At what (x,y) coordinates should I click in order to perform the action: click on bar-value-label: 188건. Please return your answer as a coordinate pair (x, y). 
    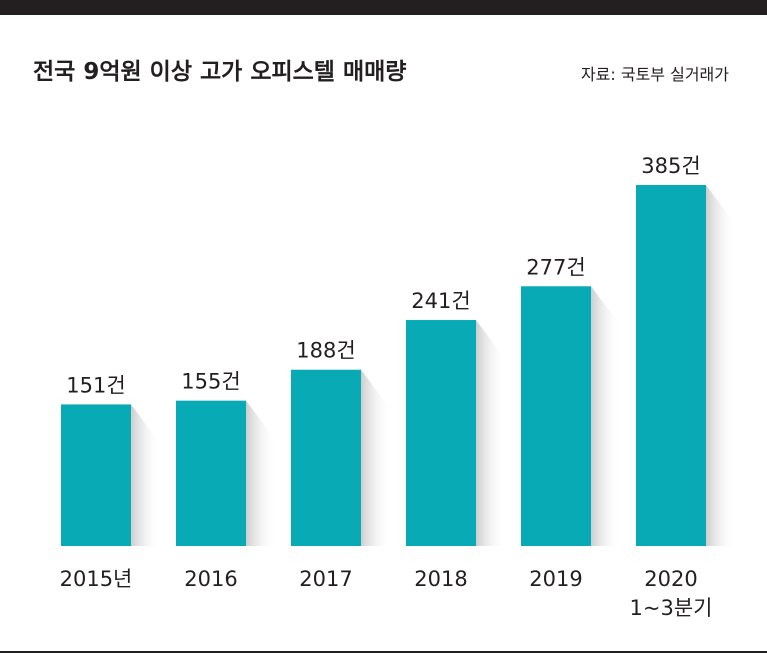
    Looking at the image, I should click on (325, 351).